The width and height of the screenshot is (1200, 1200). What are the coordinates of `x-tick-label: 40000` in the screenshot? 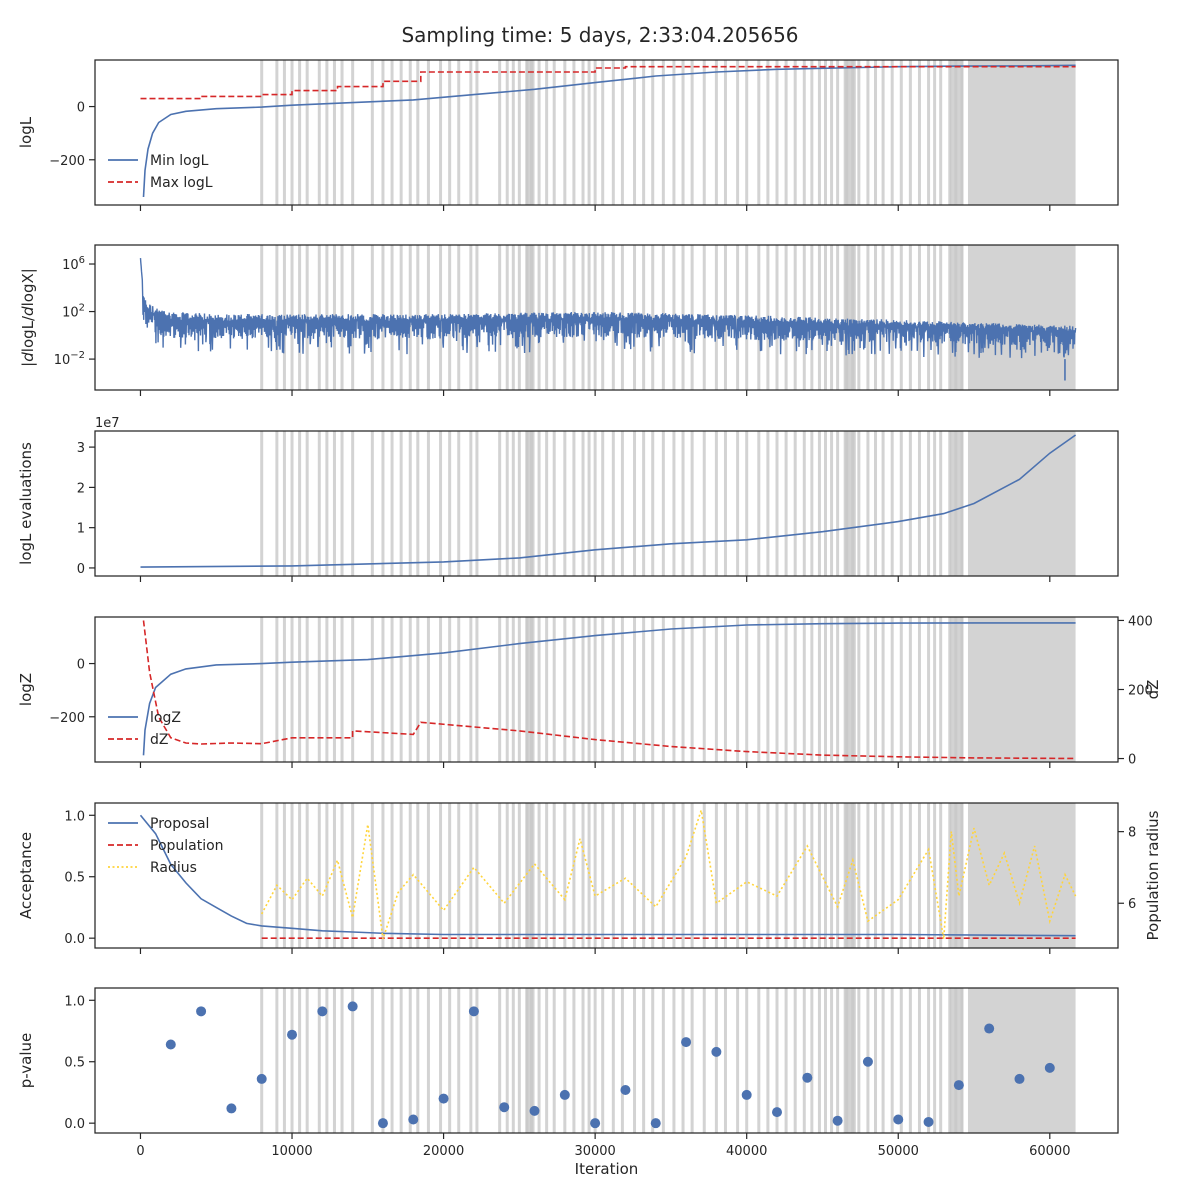 It's located at (746, 1151).